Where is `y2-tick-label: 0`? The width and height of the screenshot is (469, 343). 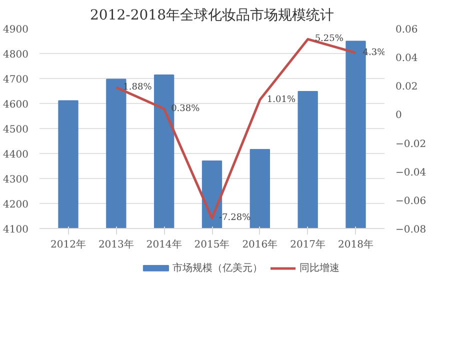
y2-tick-label: 0 is located at coordinates (399, 116).